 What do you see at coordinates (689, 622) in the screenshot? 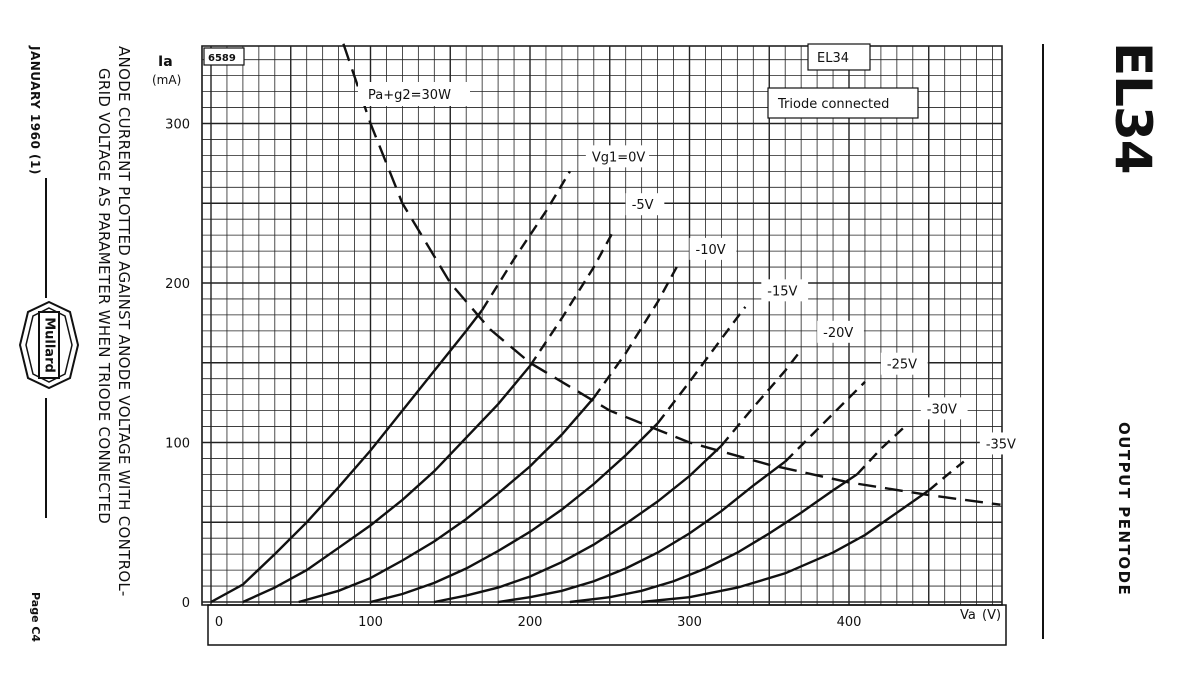
I see `x-tick-label: 300` at bounding box center [689, 622].